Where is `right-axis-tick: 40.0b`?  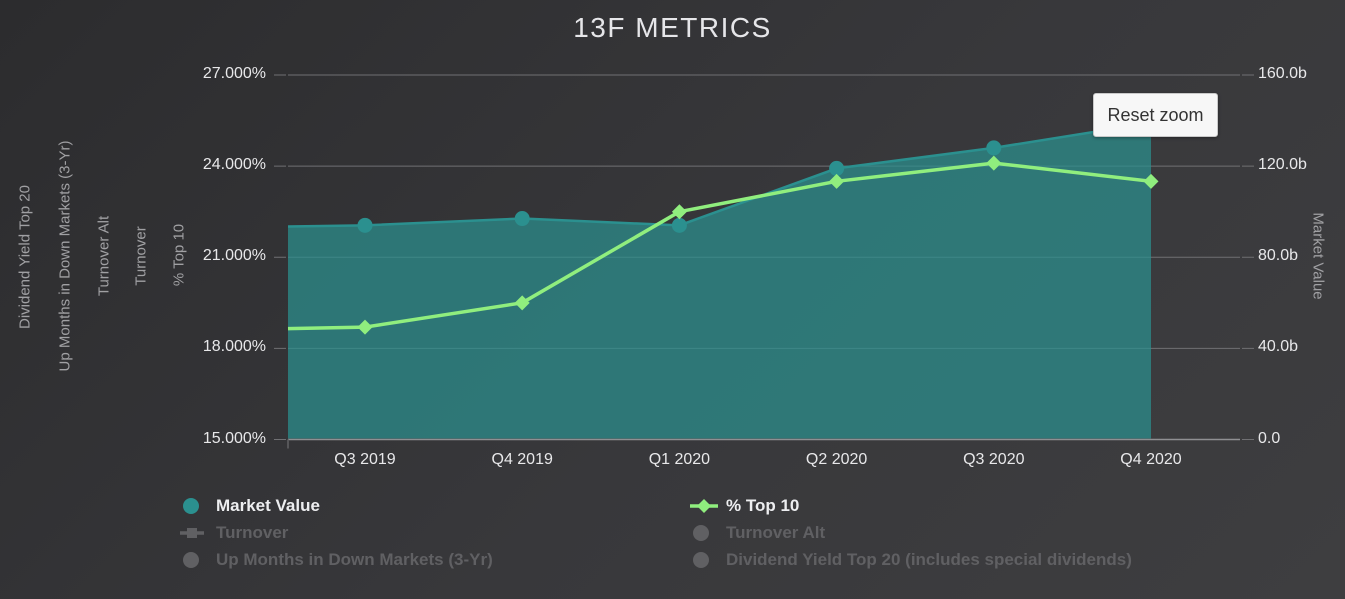 right-axis-tick: 40.0b is located at coordinates (1278, 347).